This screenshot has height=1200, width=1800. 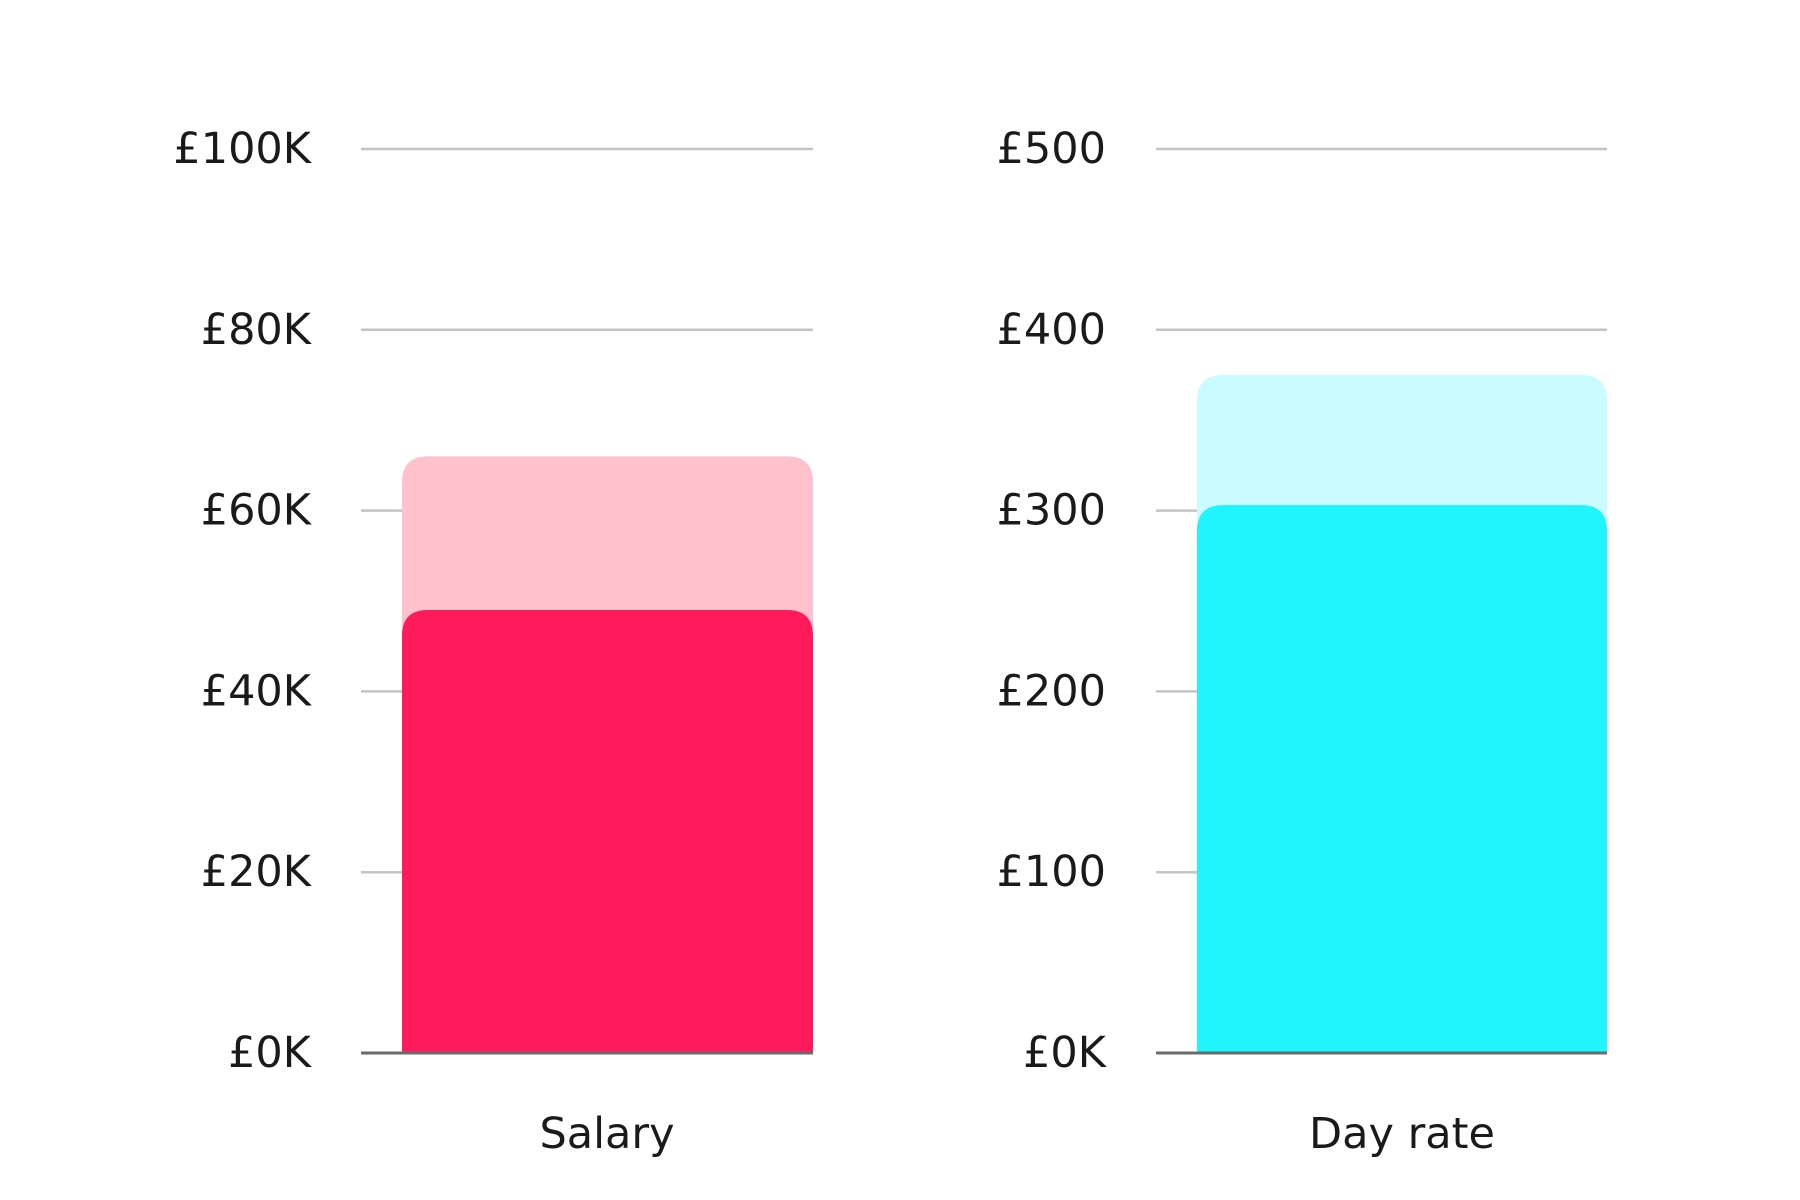 What do you see at coordinates (606, 1134) in the screenshot?
I see `category-label: Salary` at bounding box center [606, 1134].